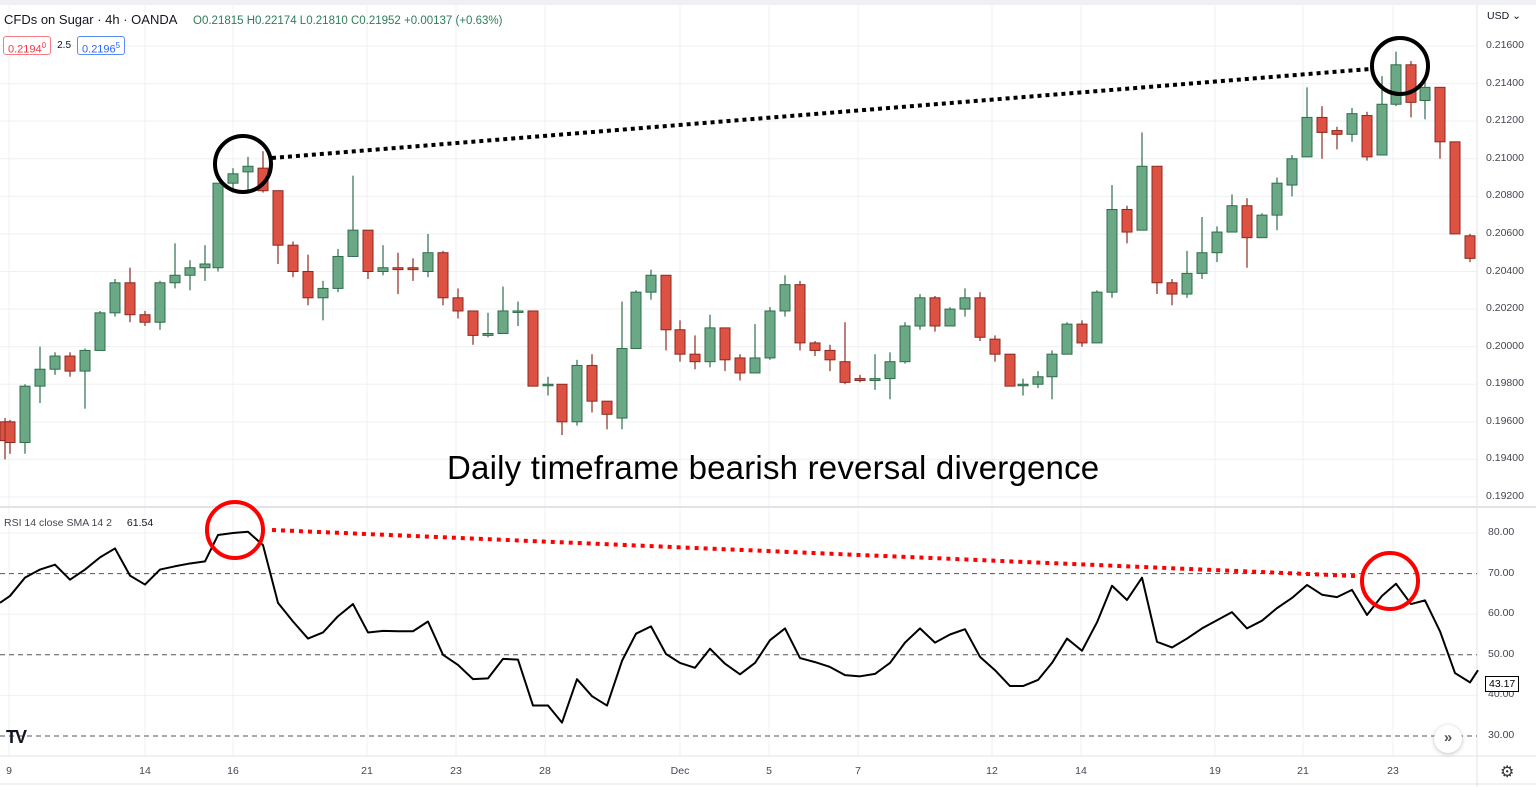 The width and height of the screenshot is (1536, 787). Describe the element at coordinates (140, 523) in the screenshot. I see `rsi-value: 61.54` at that location.